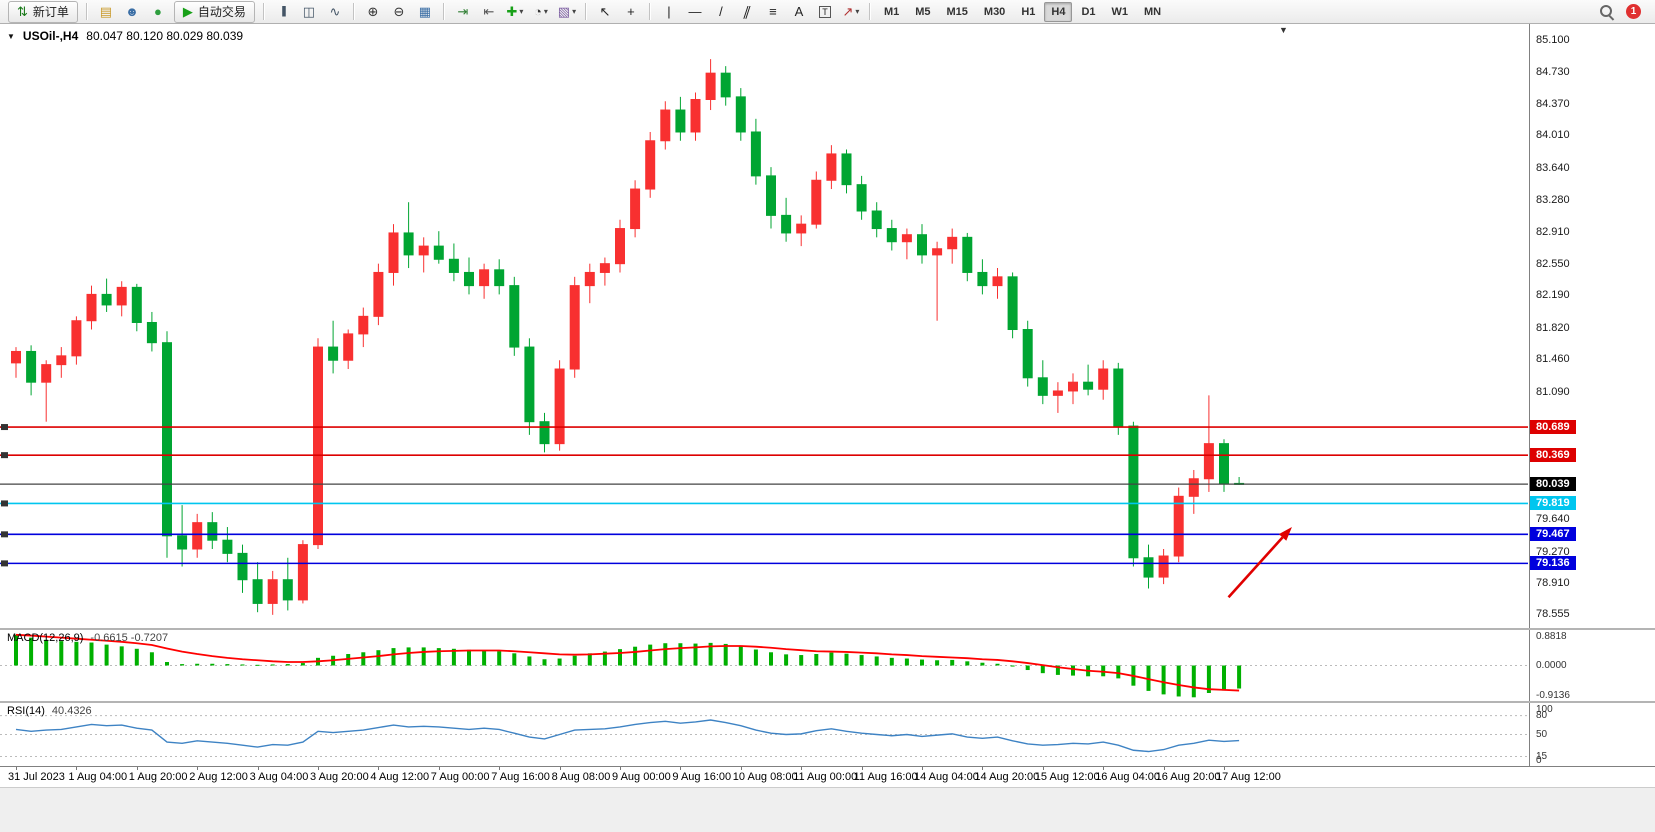 This screenshot has width=1655, height=832. Describe the element at coordinates (631, 12) in the screenshot. I see `crosshair-icon: +` at that location.